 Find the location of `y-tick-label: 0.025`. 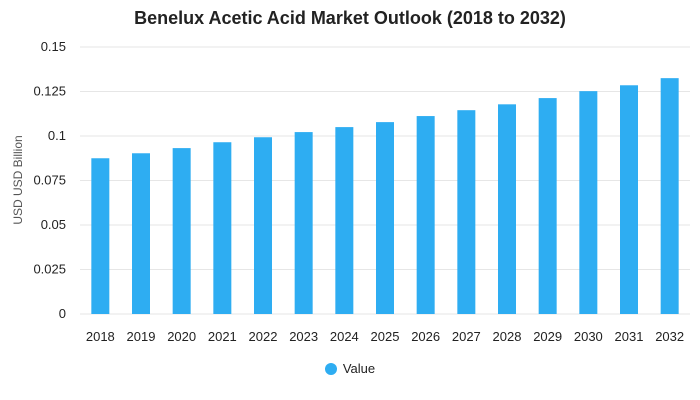

y-tick-label: 0.025 is located at coordinates (49, 269).